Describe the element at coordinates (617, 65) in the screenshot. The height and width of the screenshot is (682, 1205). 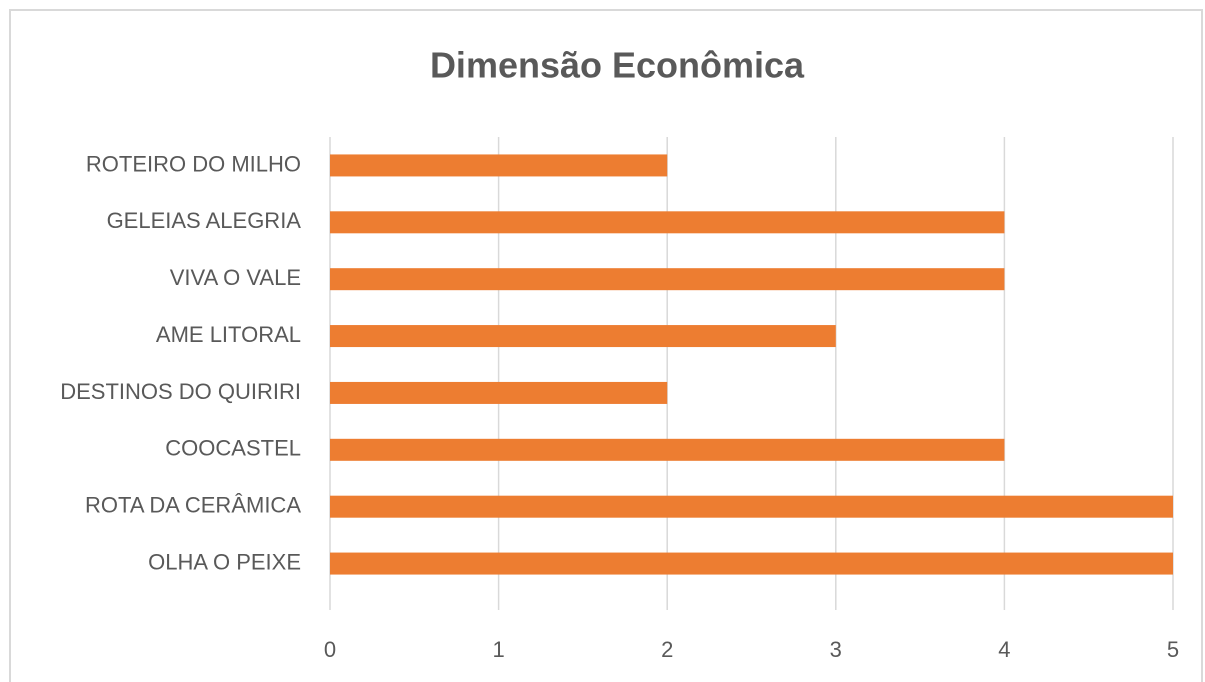
I see `chart-title: Dimensão Econômica` at that location.